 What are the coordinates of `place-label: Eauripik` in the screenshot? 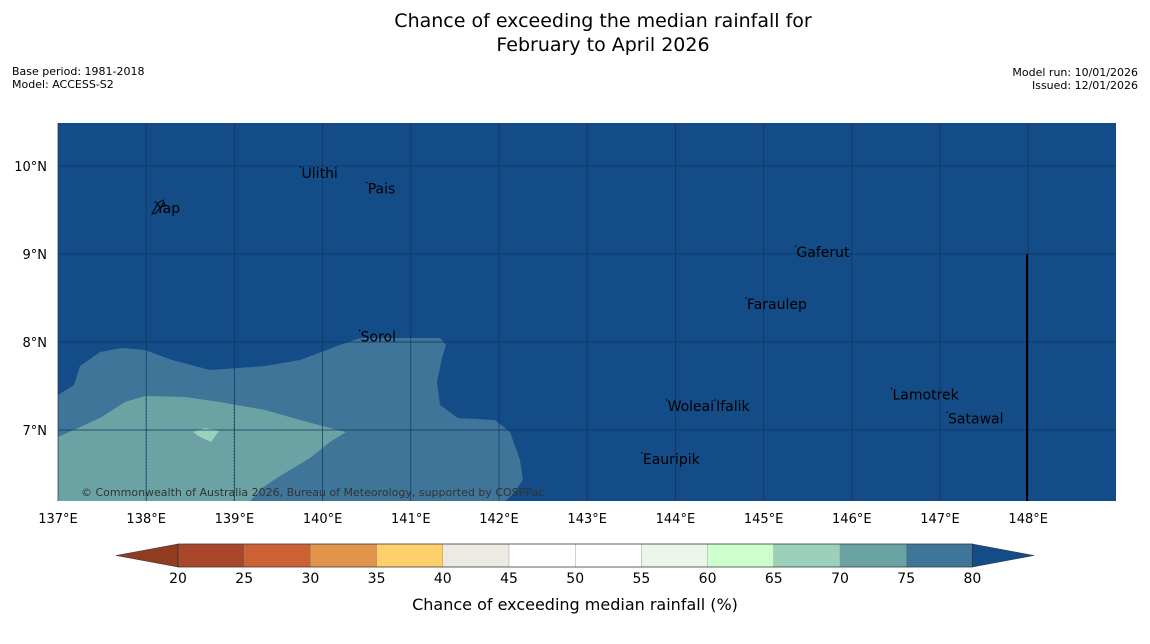 It's located at (672, 460).